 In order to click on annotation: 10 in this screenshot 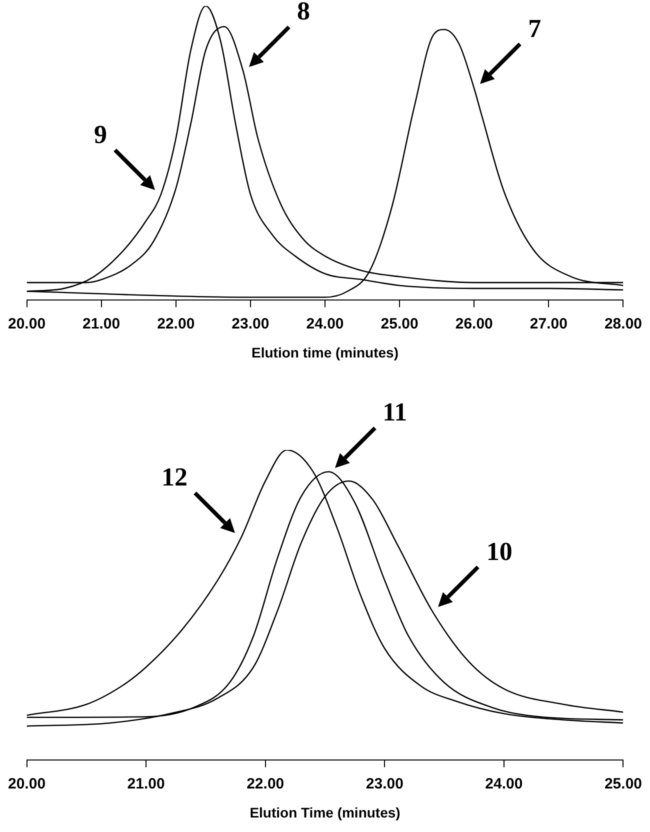, I will do `click(499, 551)`.